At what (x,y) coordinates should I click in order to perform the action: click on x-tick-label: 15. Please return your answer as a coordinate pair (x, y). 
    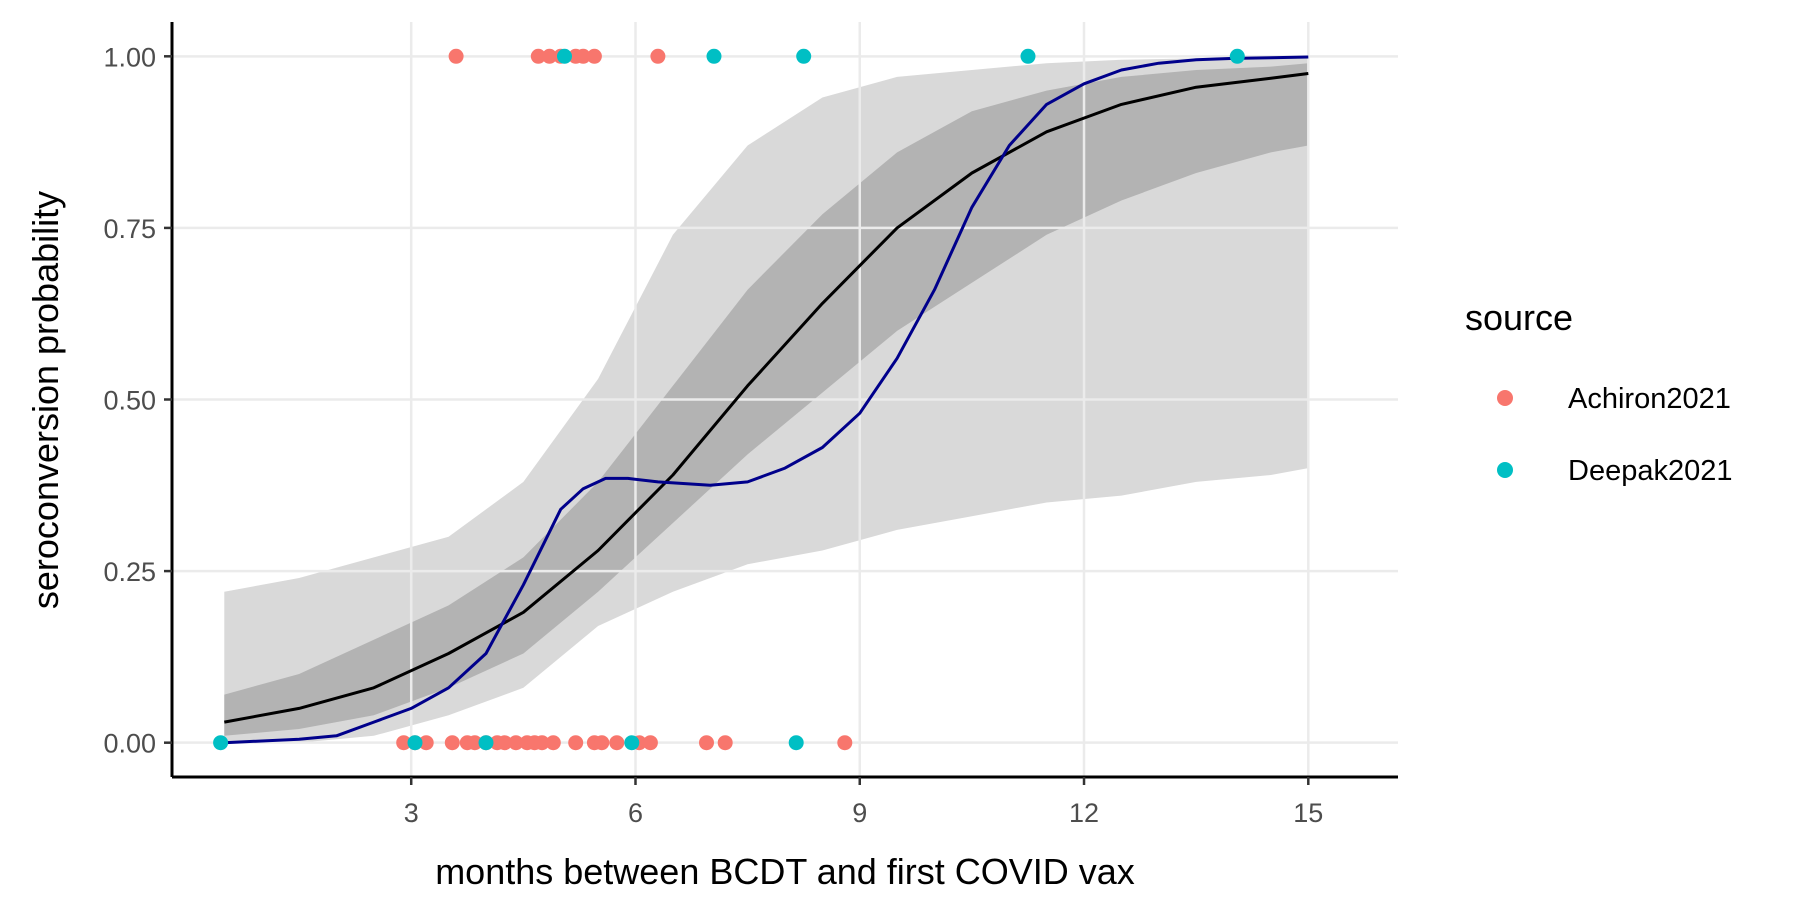
    Looking at the image, I should click on (1308, 813).